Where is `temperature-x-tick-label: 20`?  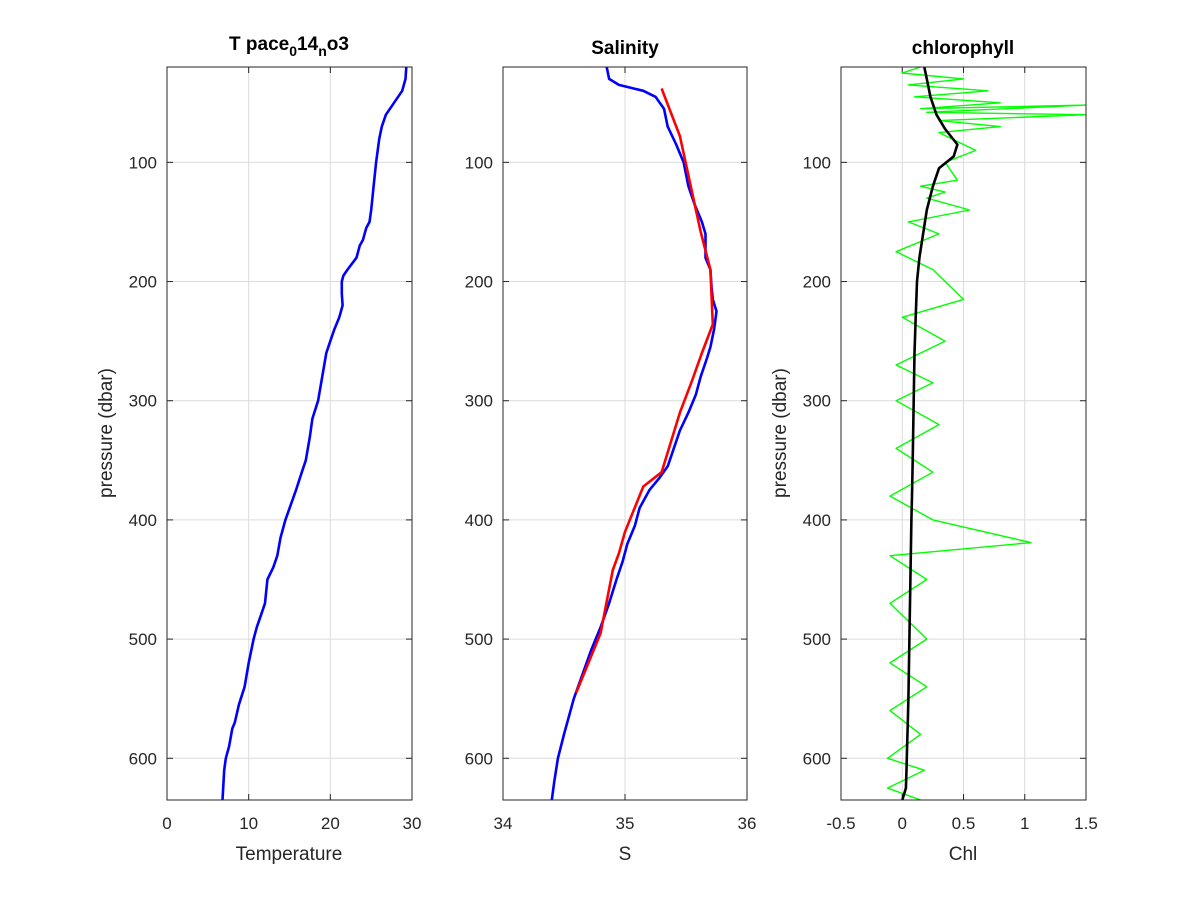
temperature-x-tick-label: 20 is located at coordinates (330, 823).